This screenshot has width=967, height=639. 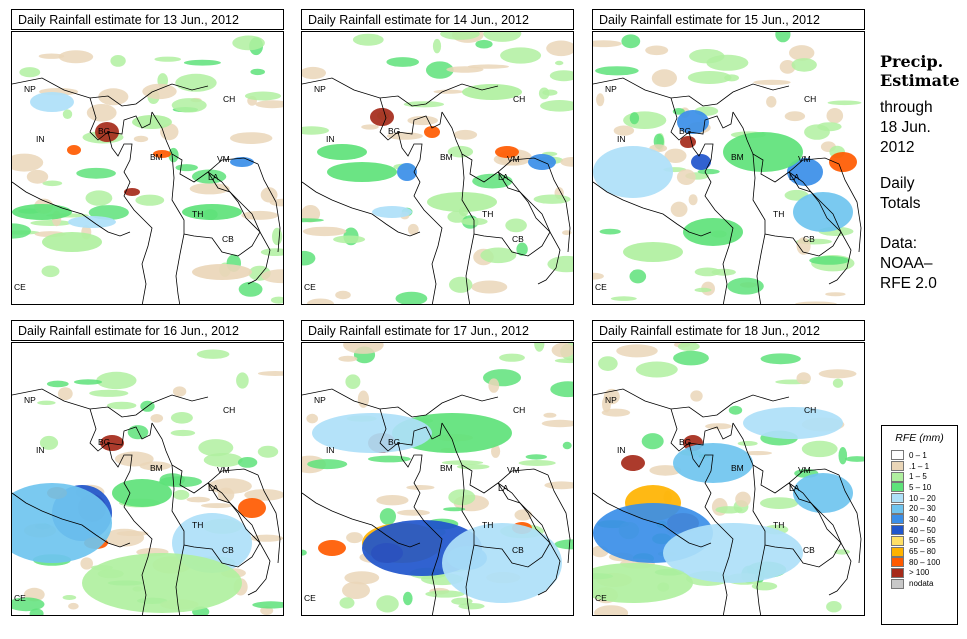 What do you see at coordinates (922, 498) in the screenshot?
I see `legend-label: 10 – 20` at bounding box center [922, 498].